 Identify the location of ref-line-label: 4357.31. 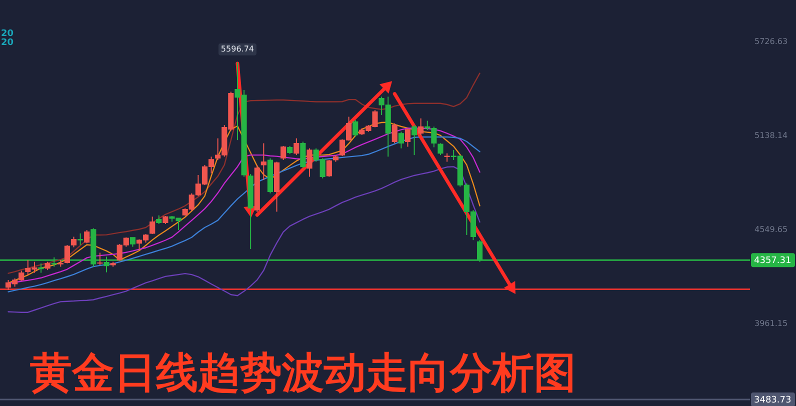
(773, 261).